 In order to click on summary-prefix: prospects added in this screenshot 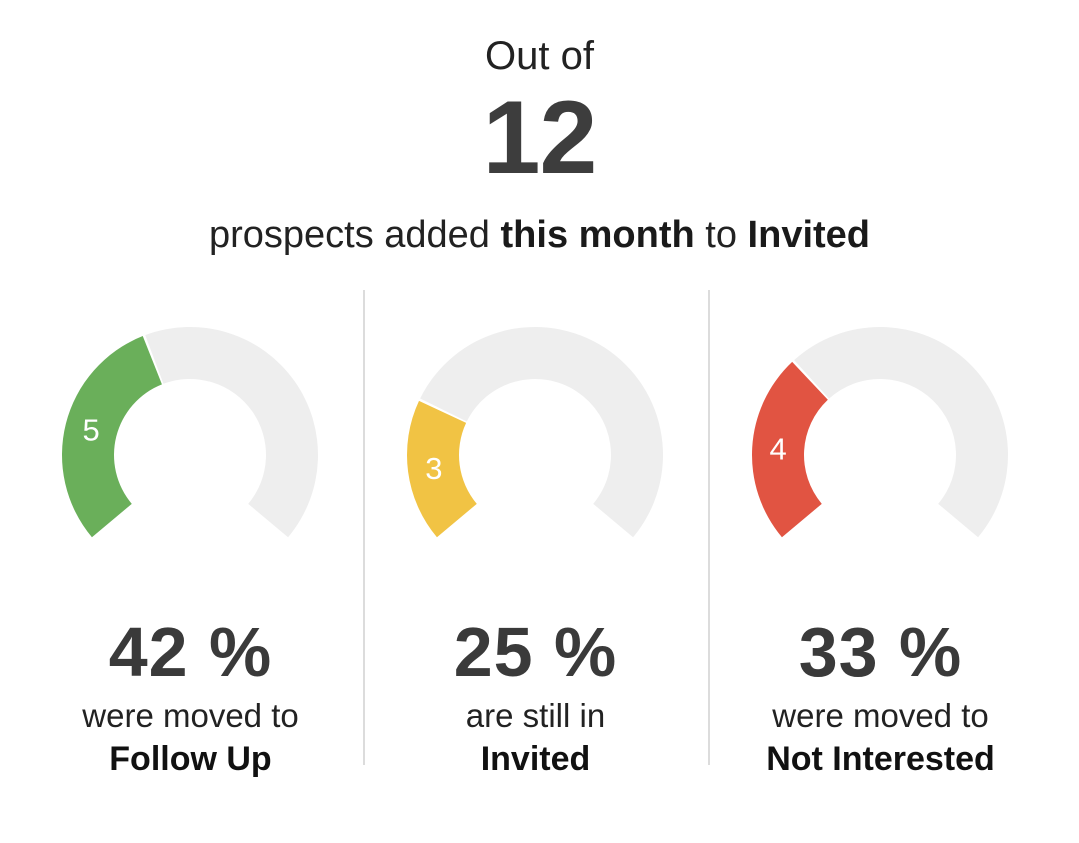, I will do `click(349, 235)`.